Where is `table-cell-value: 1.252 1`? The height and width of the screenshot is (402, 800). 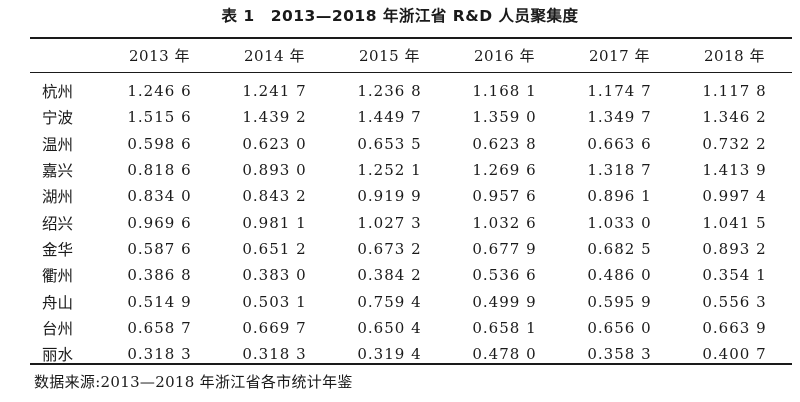 table-cell-value: 1.252 1 is located at coordinates (389, 170).